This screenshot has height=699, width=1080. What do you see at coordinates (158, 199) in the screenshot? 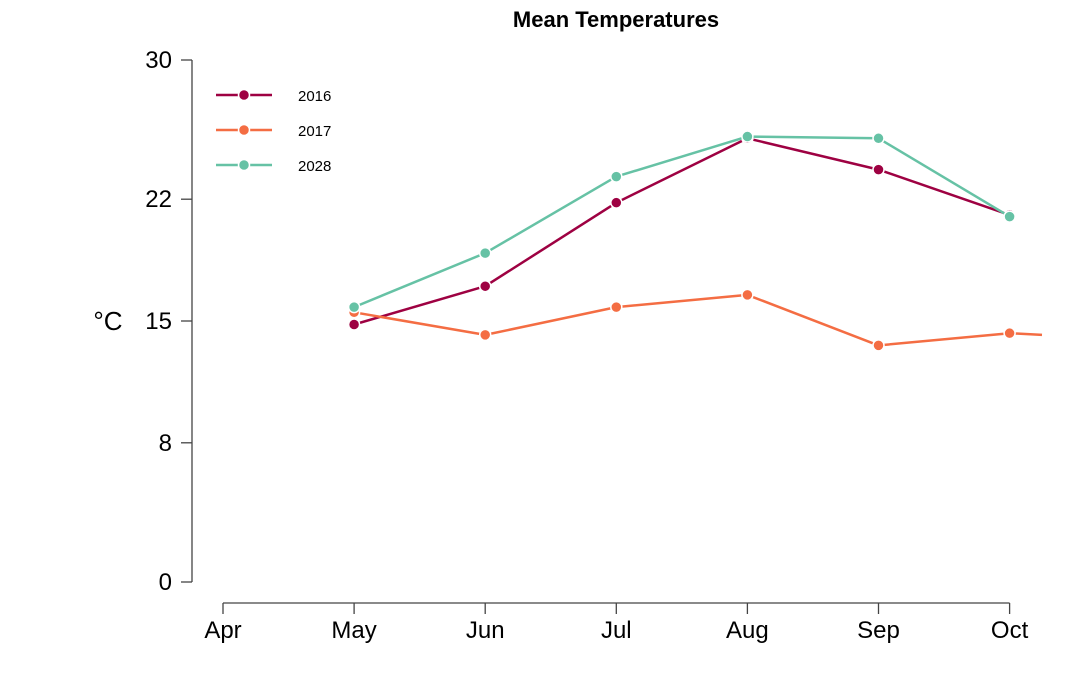
I see `y-tick-label: 22` at bounding box center [158, 199].